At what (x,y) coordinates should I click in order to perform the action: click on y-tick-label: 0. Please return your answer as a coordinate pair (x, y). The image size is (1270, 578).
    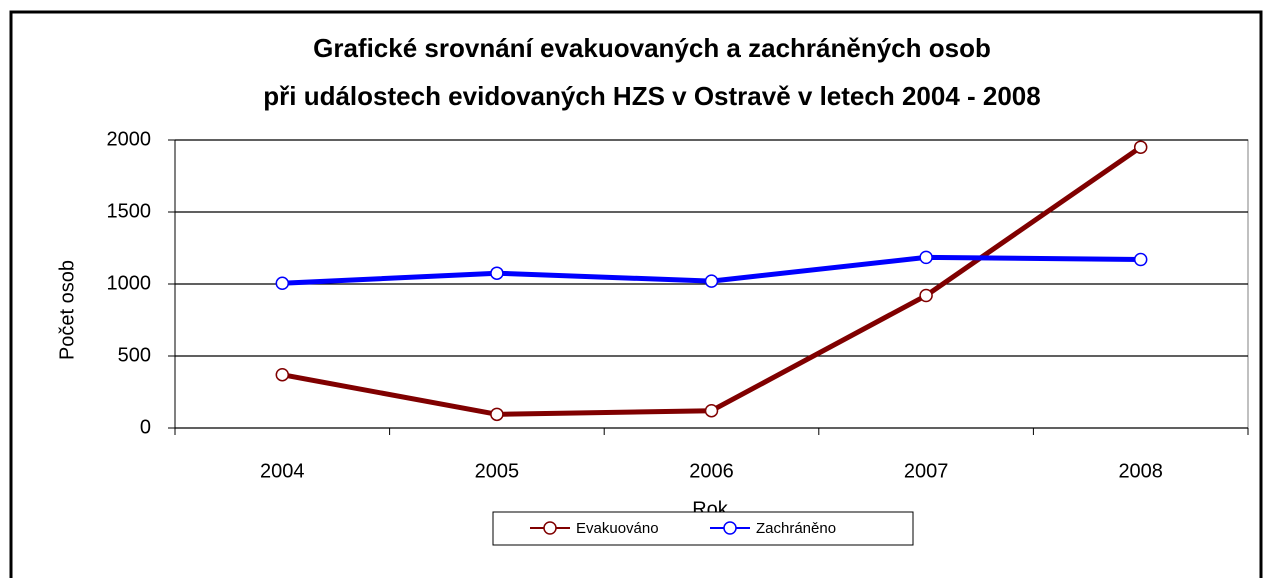
    Looking at the image, I should click on (145, 427).